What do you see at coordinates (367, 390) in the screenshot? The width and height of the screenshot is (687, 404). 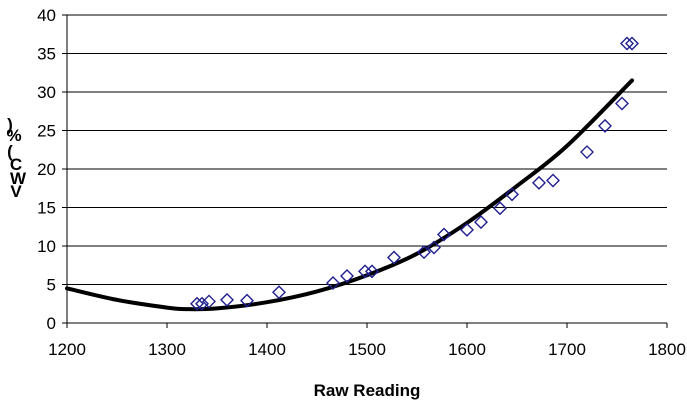 I see `x-axis-title: Raw Reading` at bounding box center [367, 390].